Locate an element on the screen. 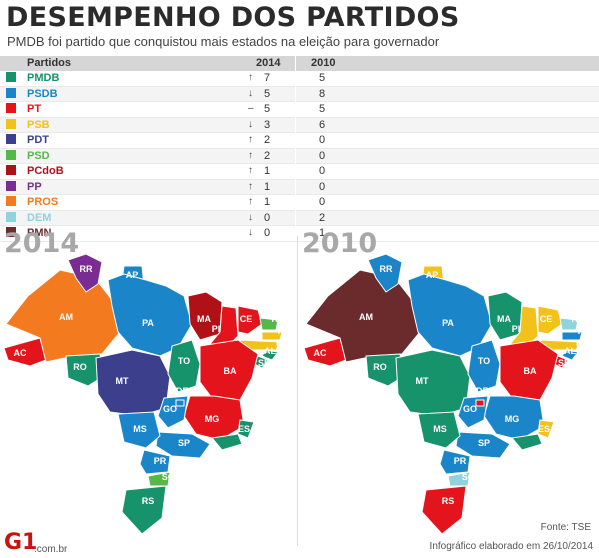  state-mg is located at coordinates (214, 418).